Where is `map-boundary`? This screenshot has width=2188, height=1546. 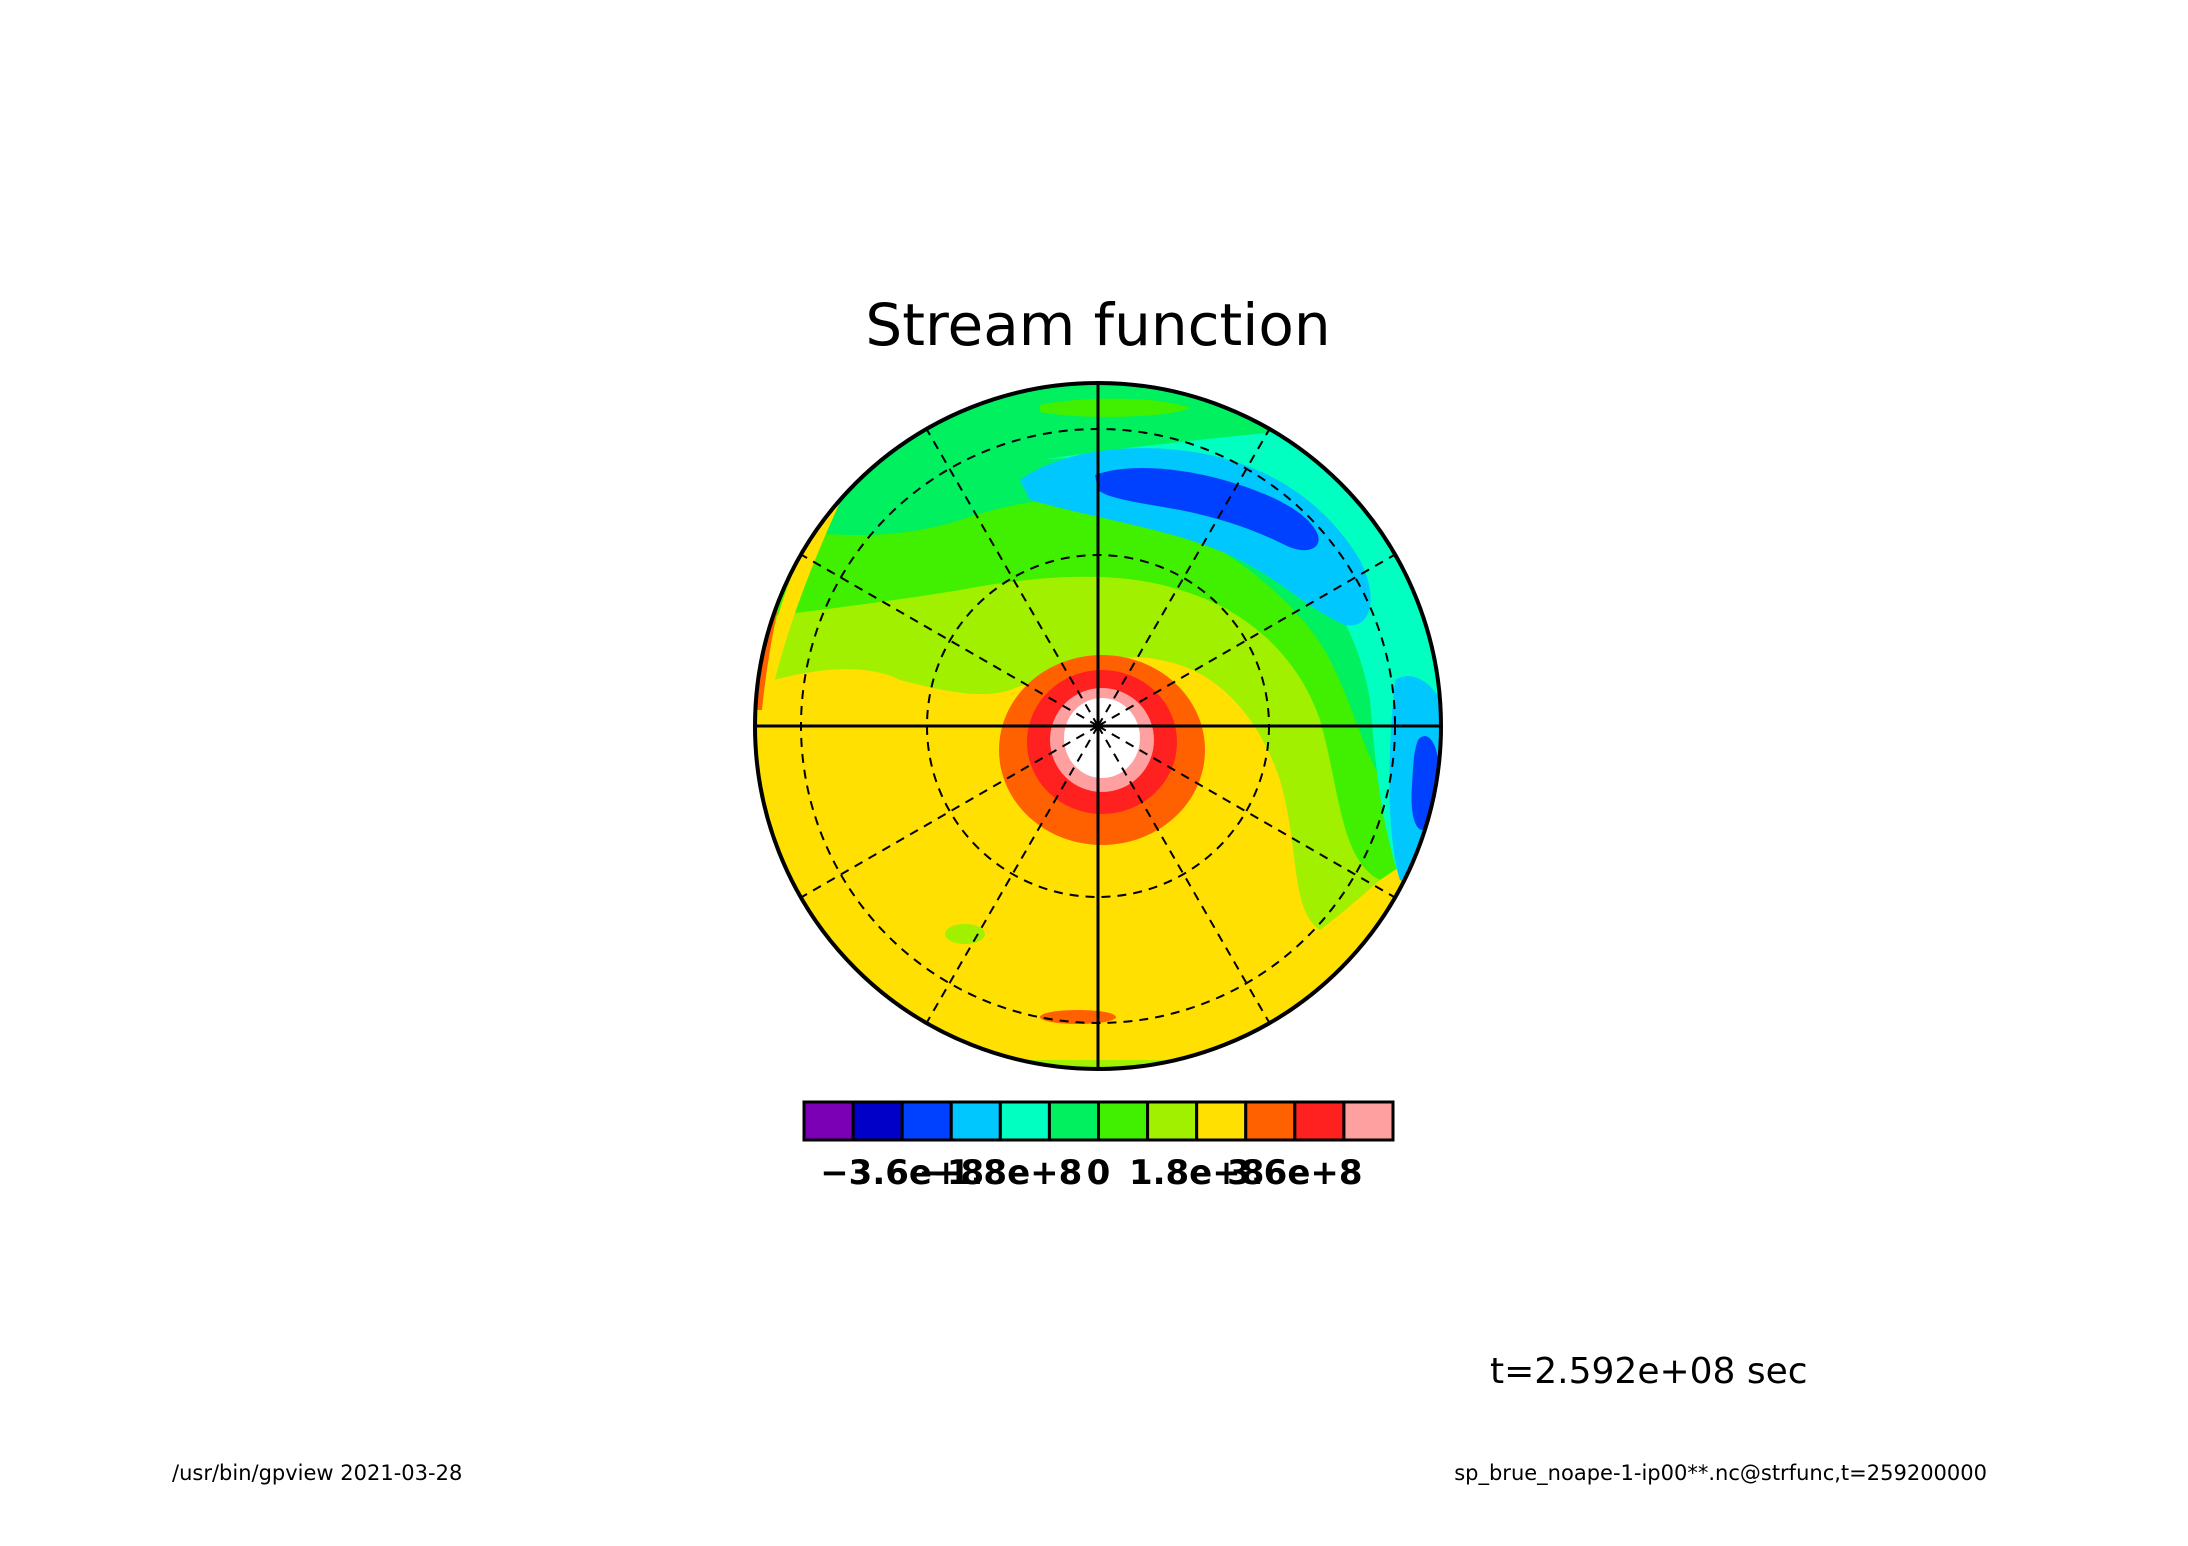
map-boundary is located at coordinates (1098, 726).